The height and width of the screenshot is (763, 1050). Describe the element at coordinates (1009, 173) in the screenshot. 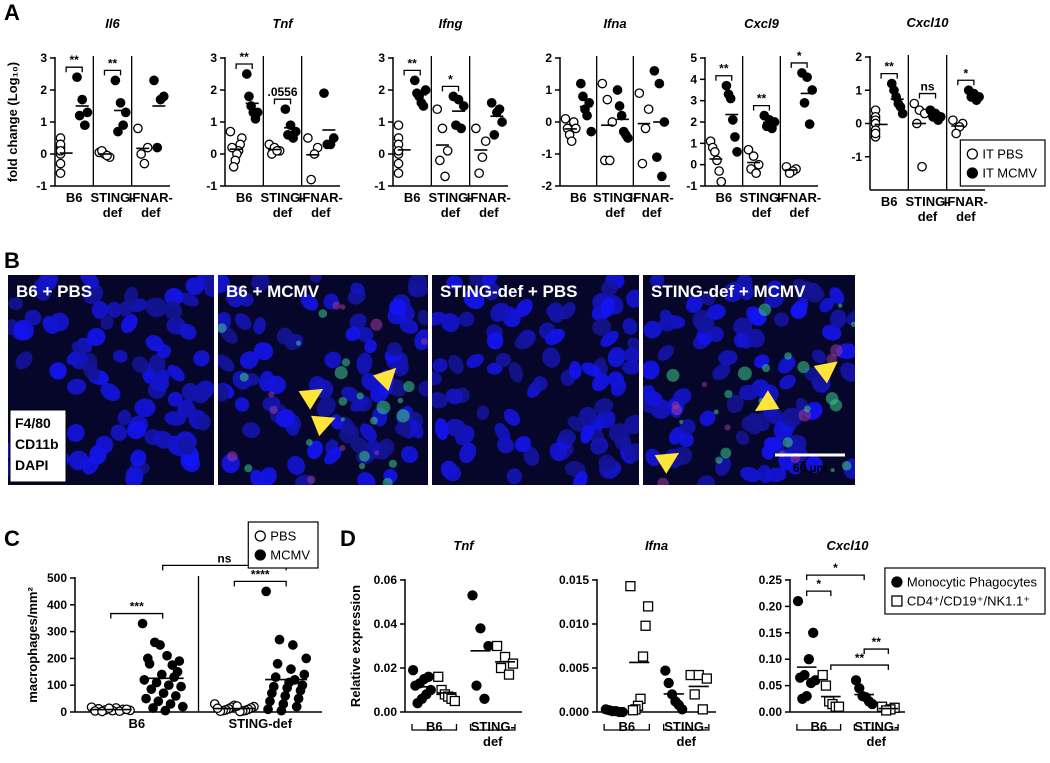

I see `legend-label: IT MCMV` at that location.